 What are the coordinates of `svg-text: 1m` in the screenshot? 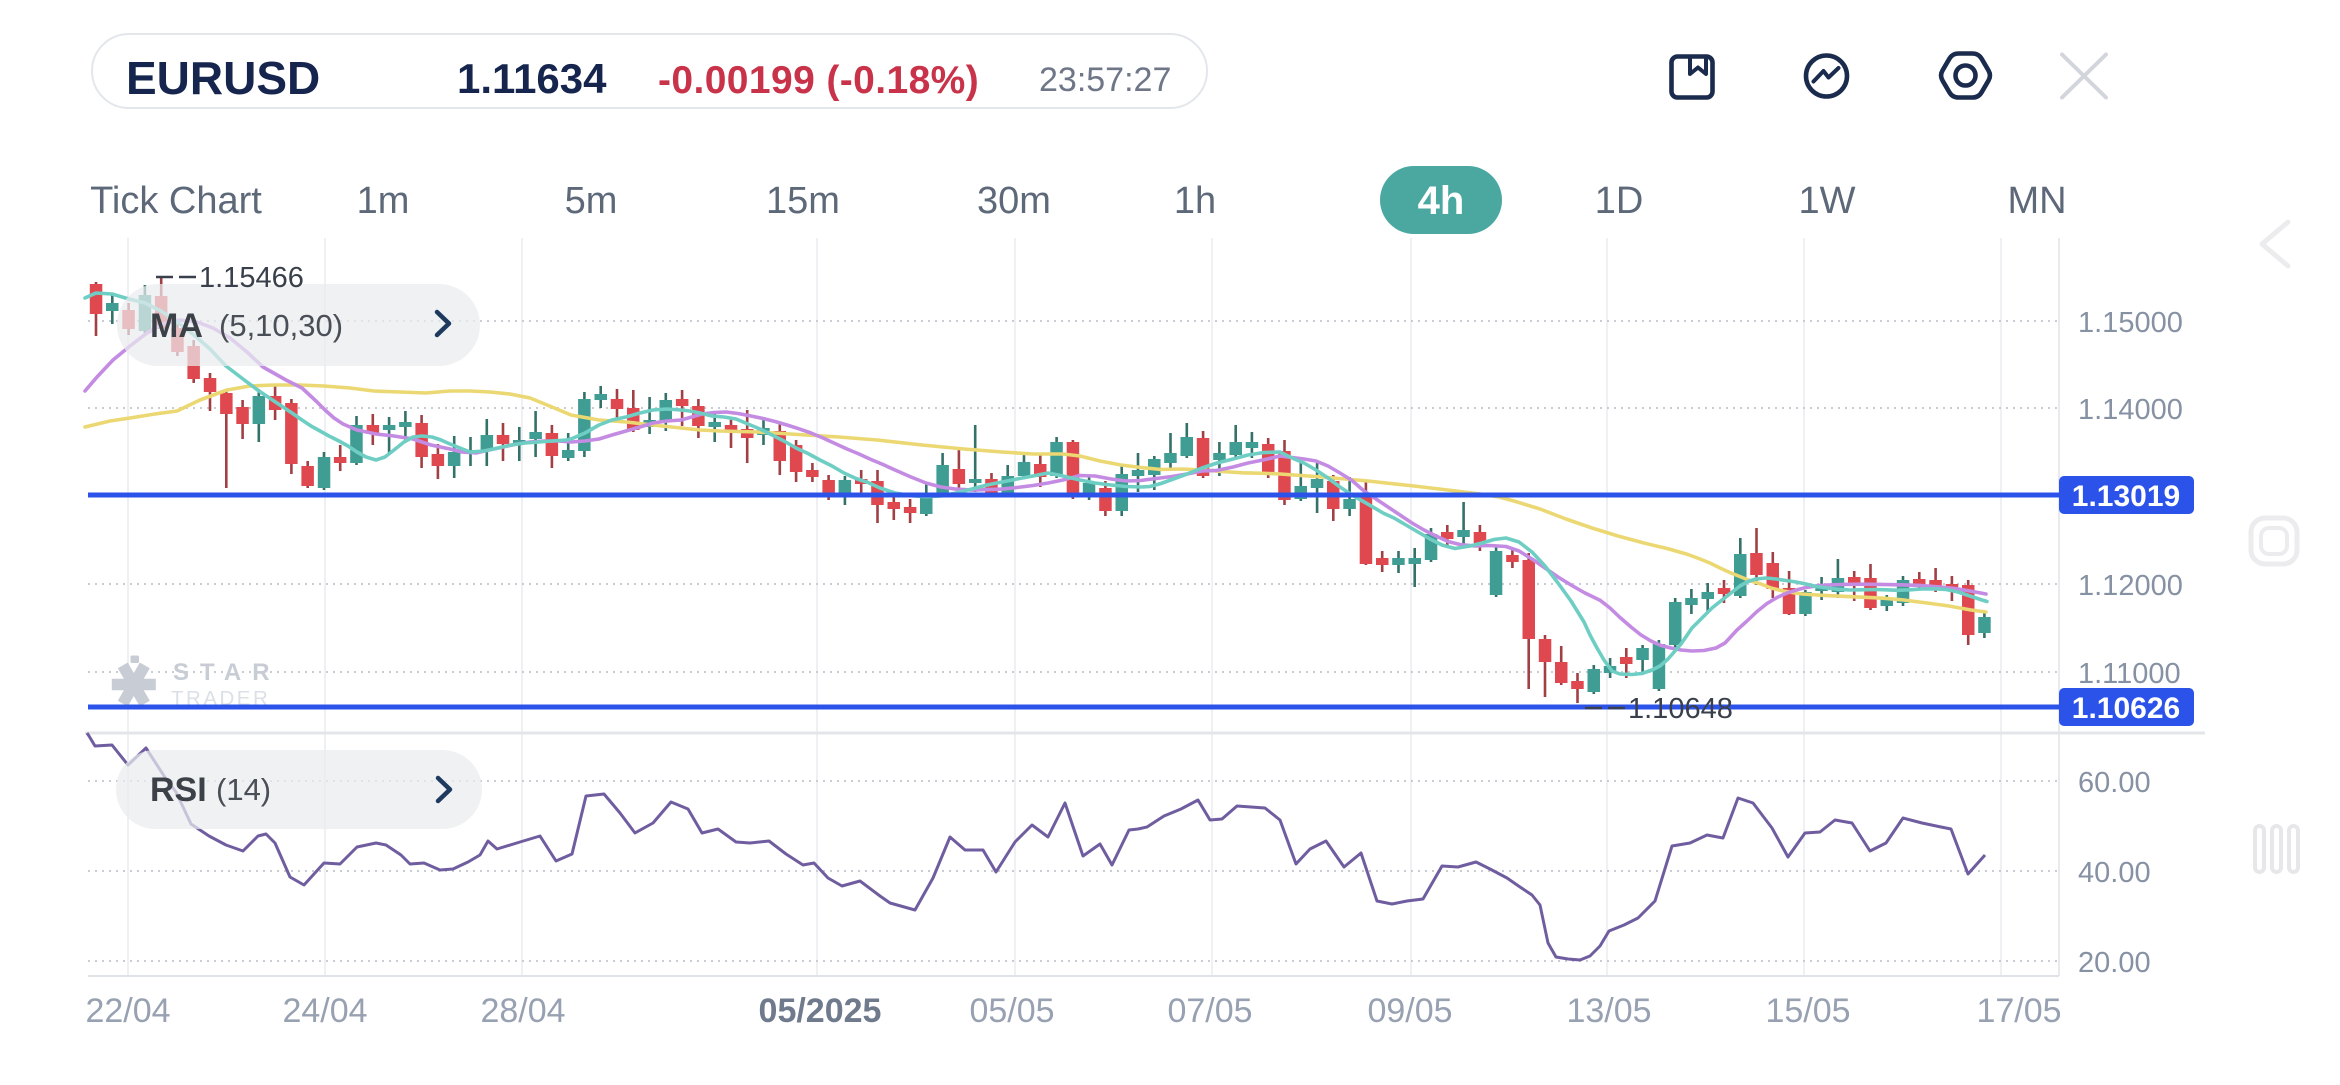 It's located at (383, 201).